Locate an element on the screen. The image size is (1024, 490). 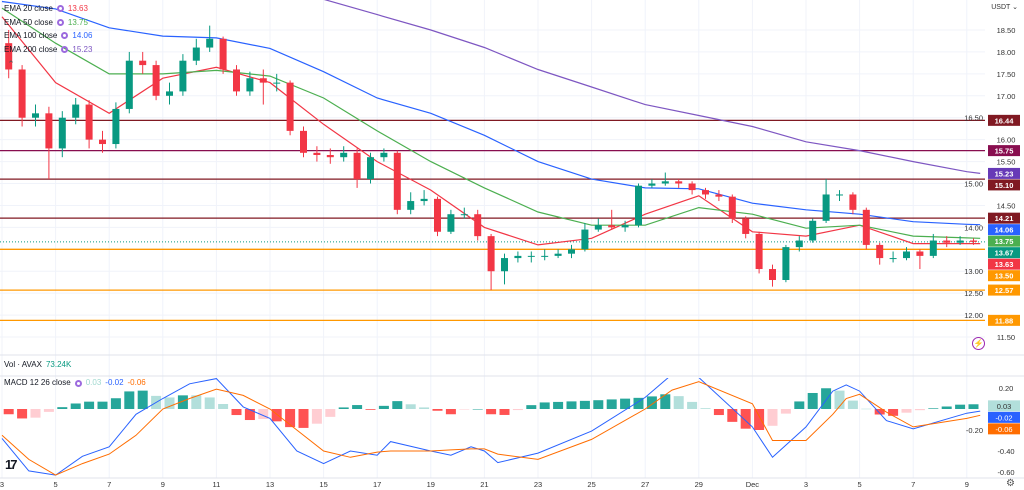
tradingview-logo: 17 is located at coordinates (11, 464).